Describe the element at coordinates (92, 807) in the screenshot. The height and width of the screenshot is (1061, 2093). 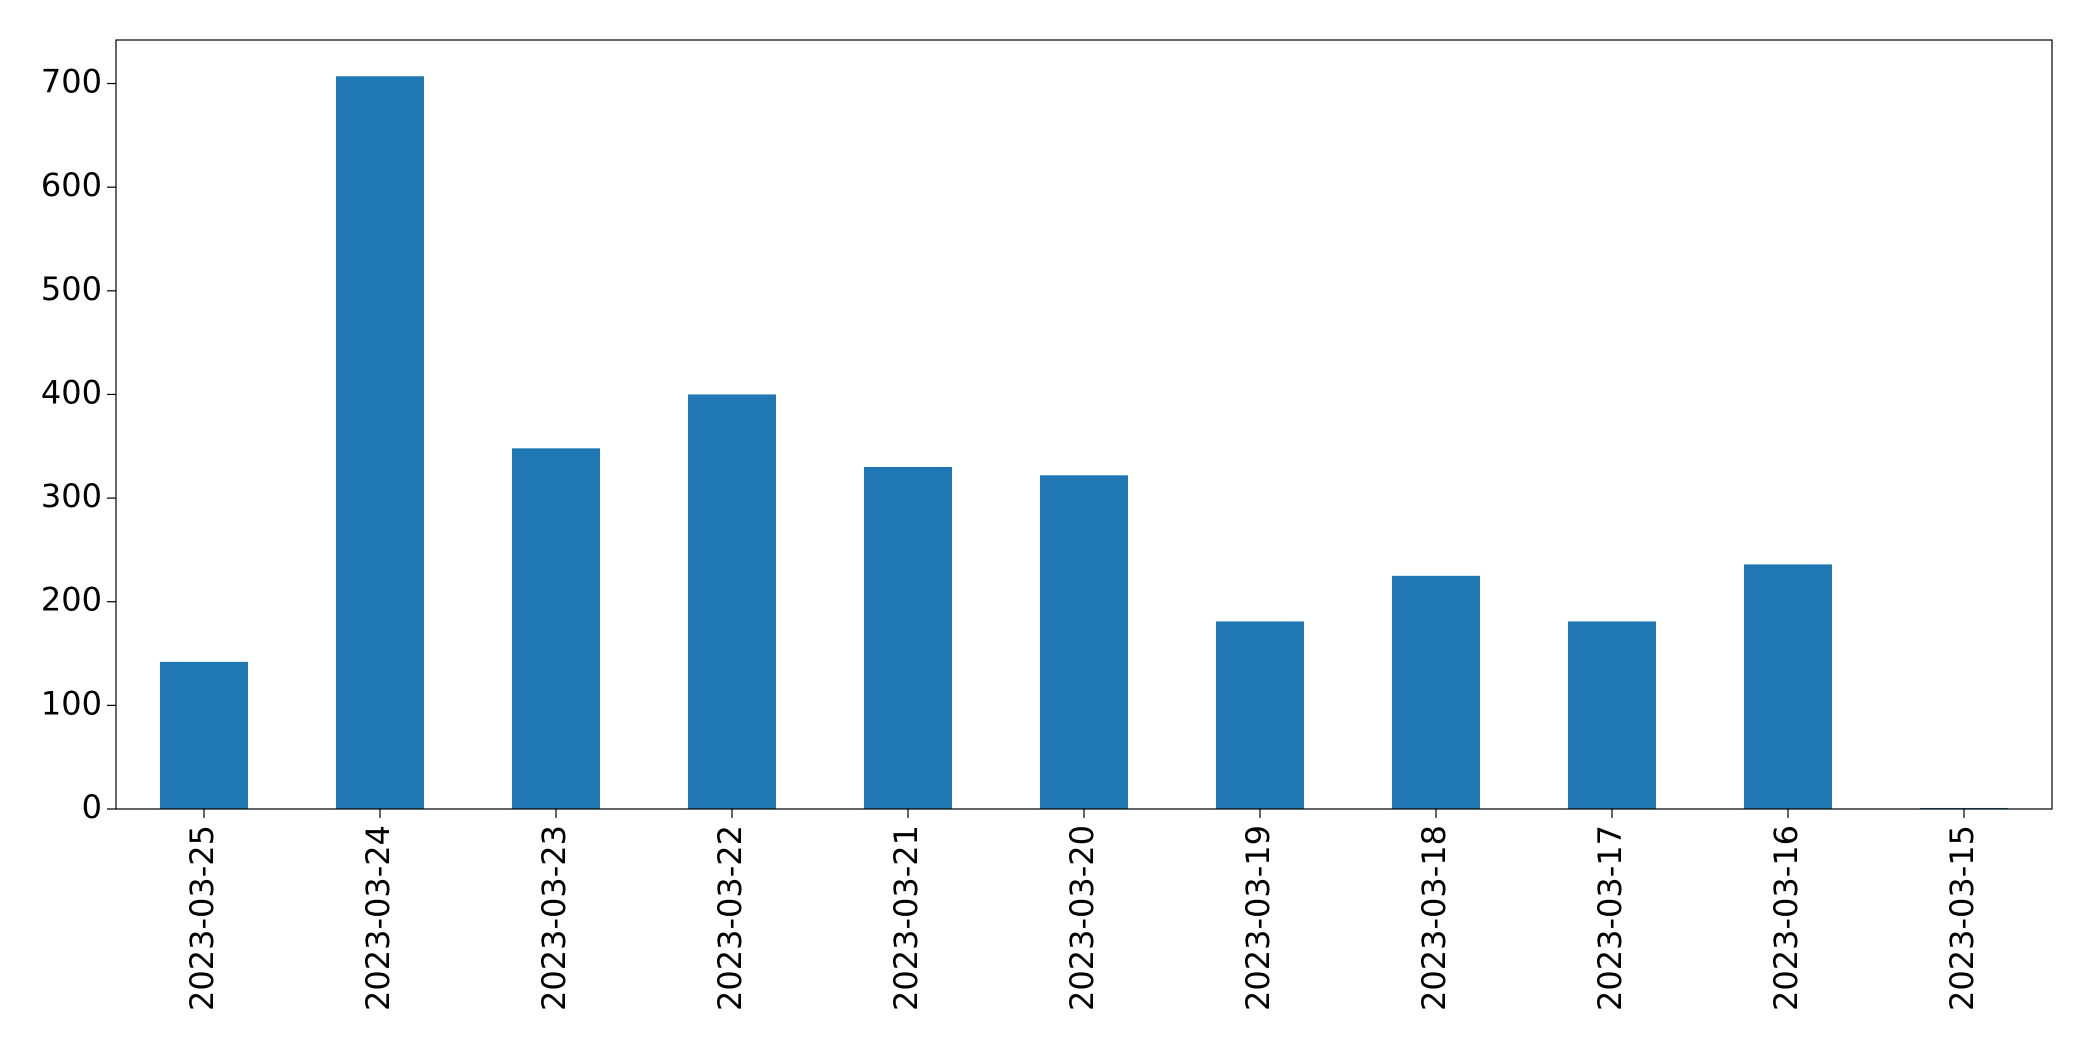
I see `y-tick-label: 0` at that location.